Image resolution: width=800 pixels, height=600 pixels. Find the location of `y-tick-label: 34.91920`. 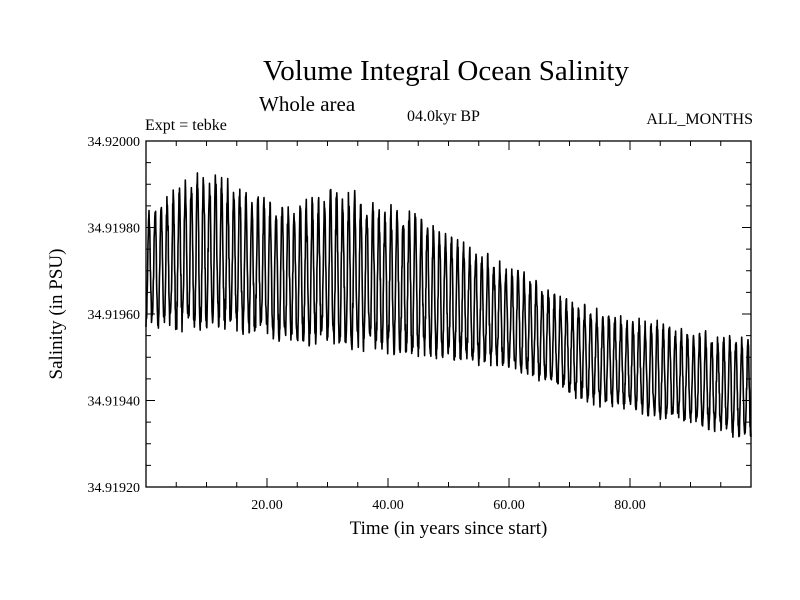

y-tick-label: 34.91920 is located at coordinates (114, 488).